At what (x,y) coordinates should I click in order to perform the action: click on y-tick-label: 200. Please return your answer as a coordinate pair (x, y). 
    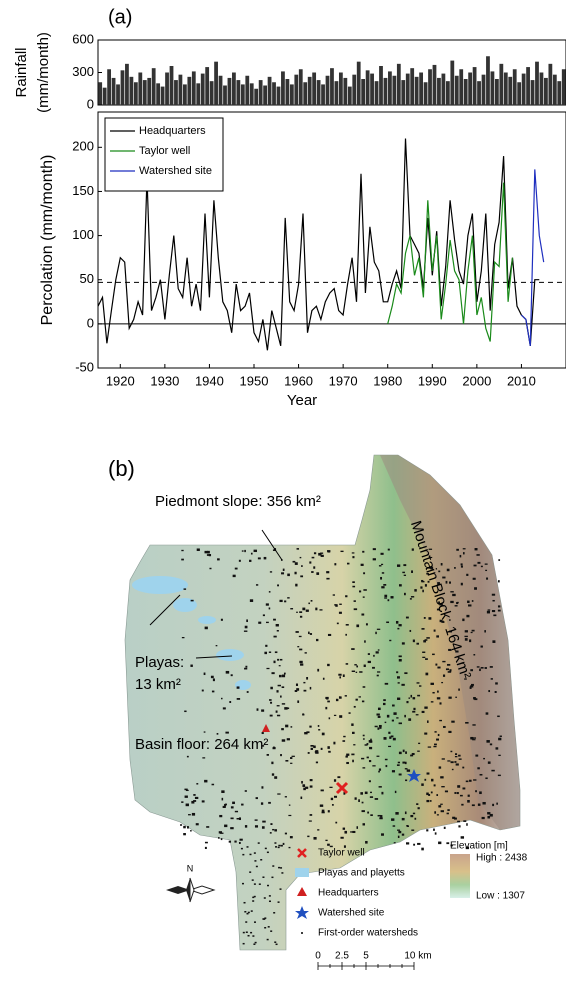
    Looking at the image, I should click on (83, 146).